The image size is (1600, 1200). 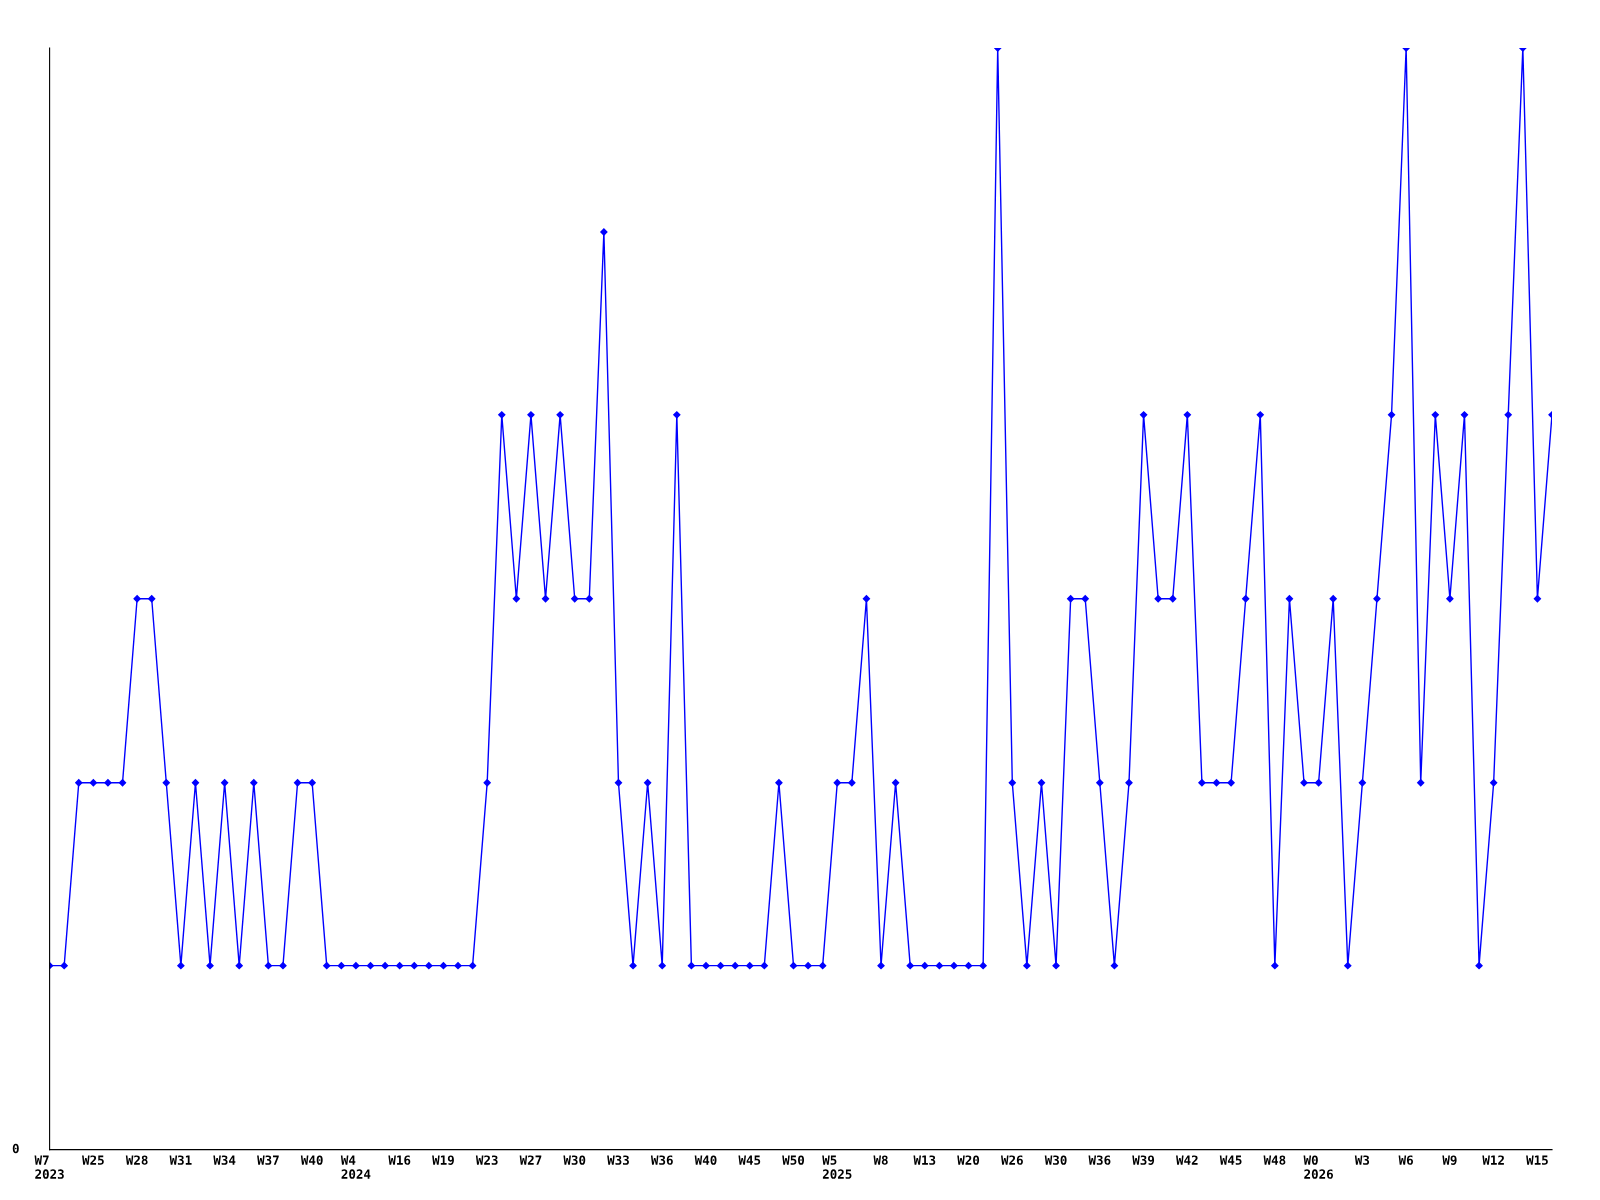 What do you see at coordinates (1318, 1167) in the screenshot?
I see `x-tick-label: W0 2026` at bounding box center [1318, 1167].